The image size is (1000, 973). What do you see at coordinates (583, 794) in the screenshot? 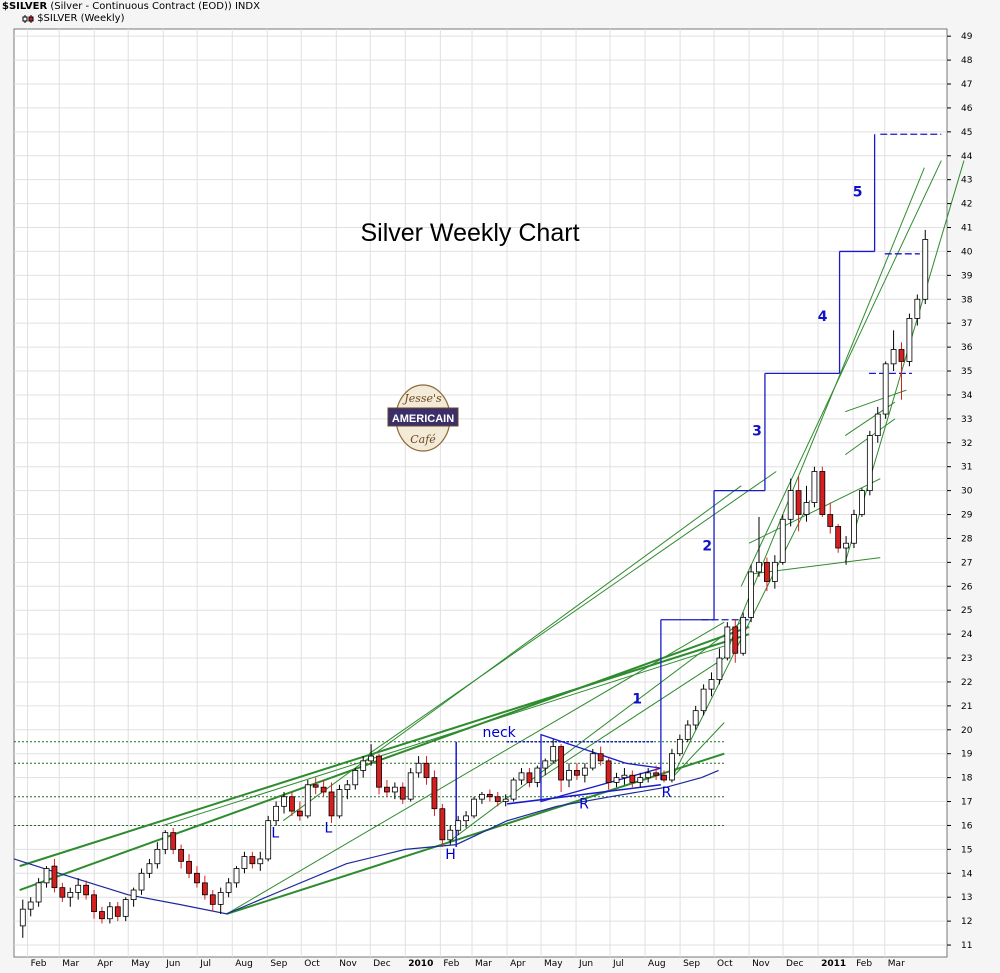
I see `neckline-base` at bounding box center [583, 794].